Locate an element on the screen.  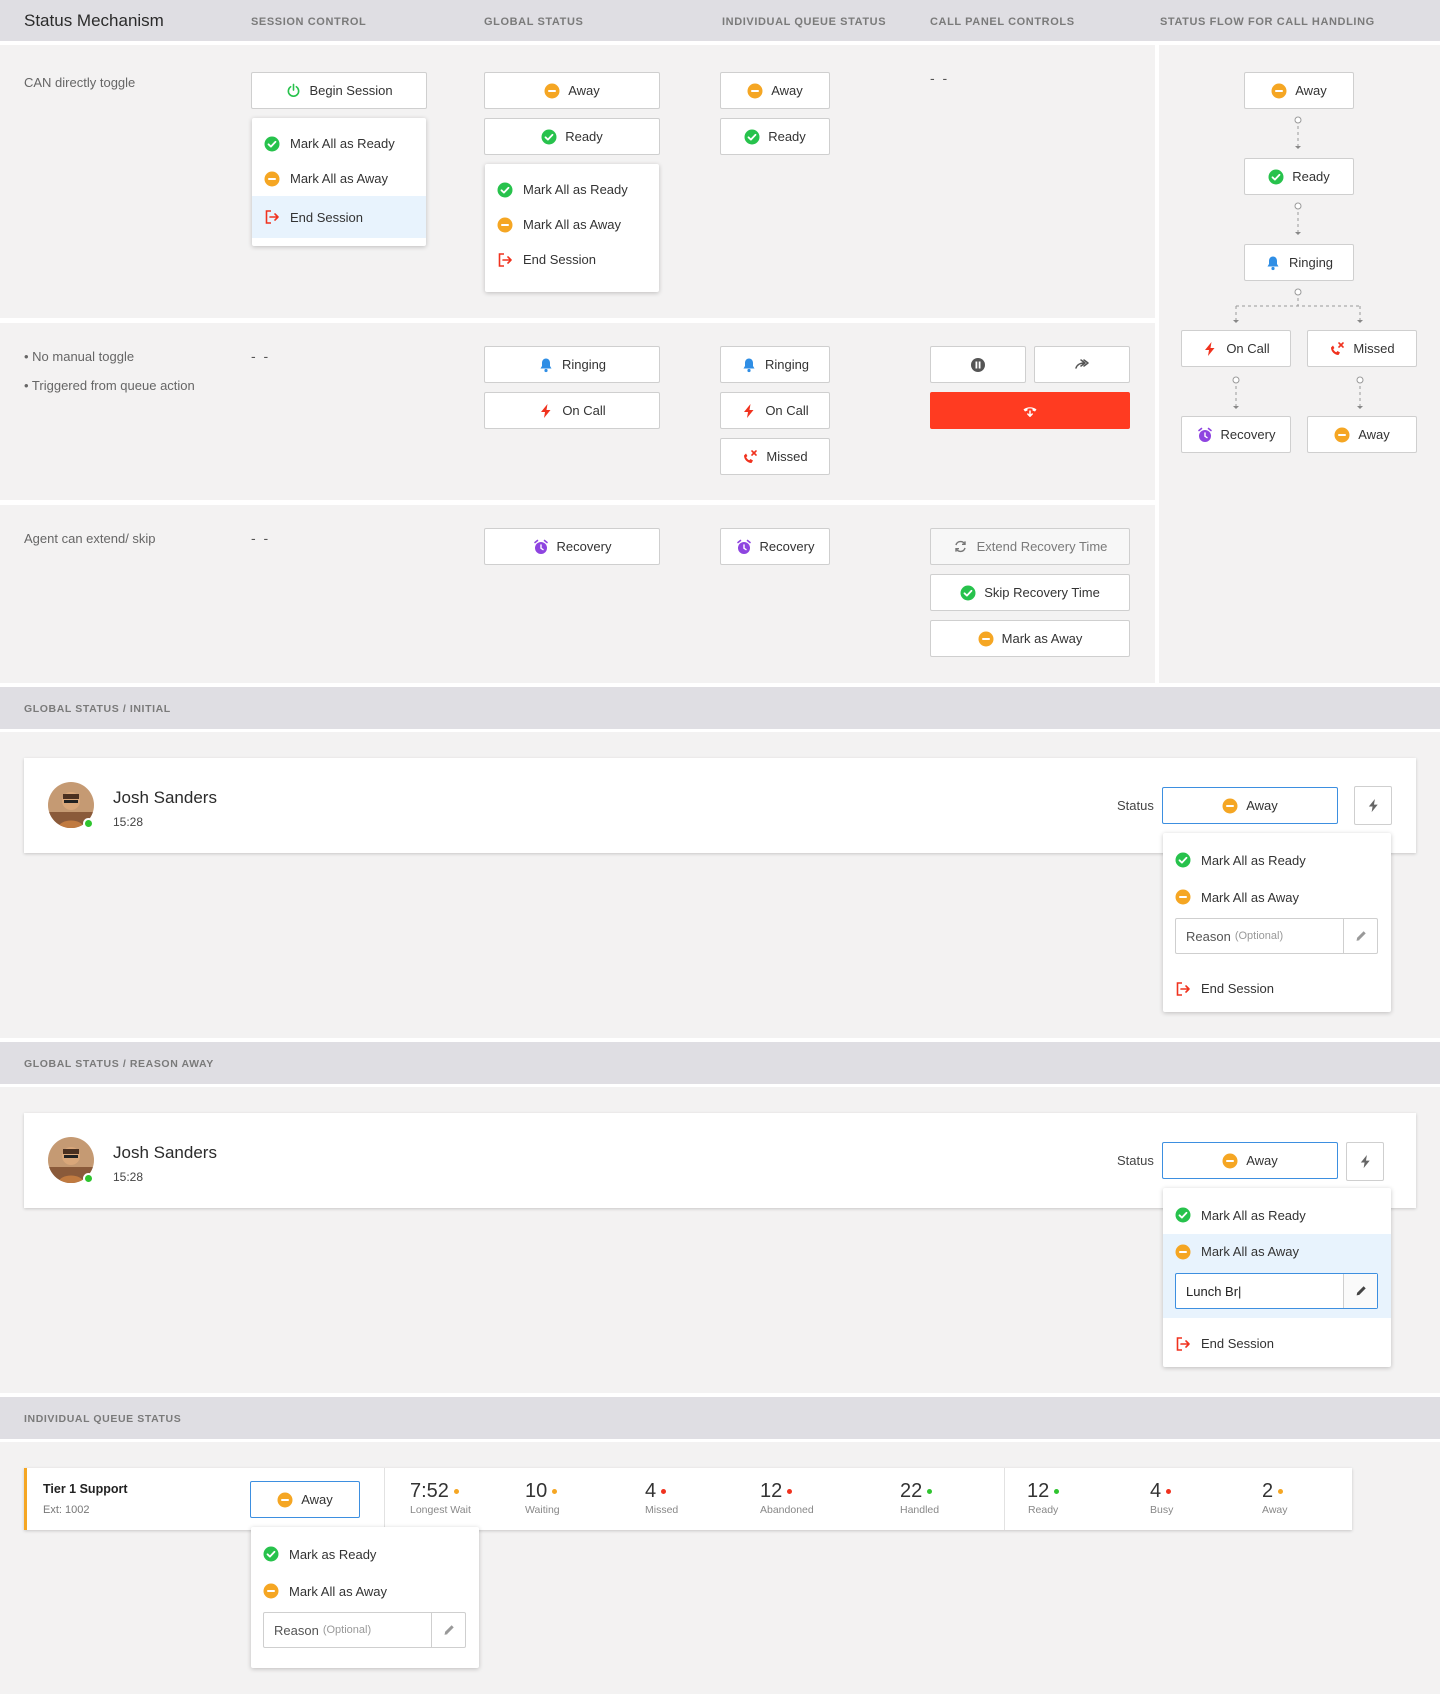
reason-input-active: Lunch Br| is located at coordinates (1276, 1291).